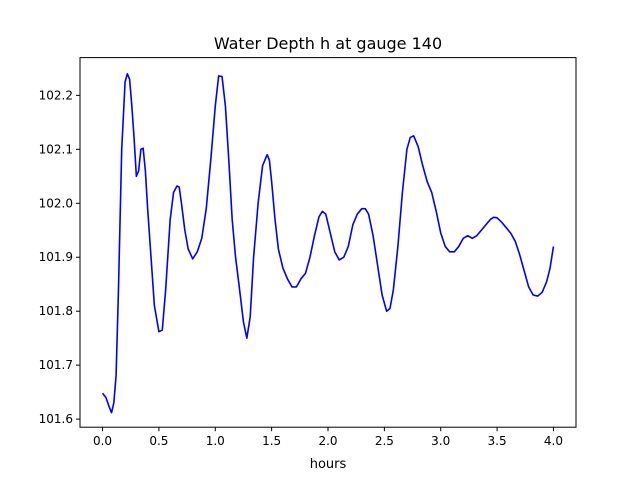 This screenshot has width=640, height=480. I want to click on x-axis-ticks: 0.0 0.5 1.0 1.5 2.0 2.5 3.0 3.5 4.0, so click(328, 437).